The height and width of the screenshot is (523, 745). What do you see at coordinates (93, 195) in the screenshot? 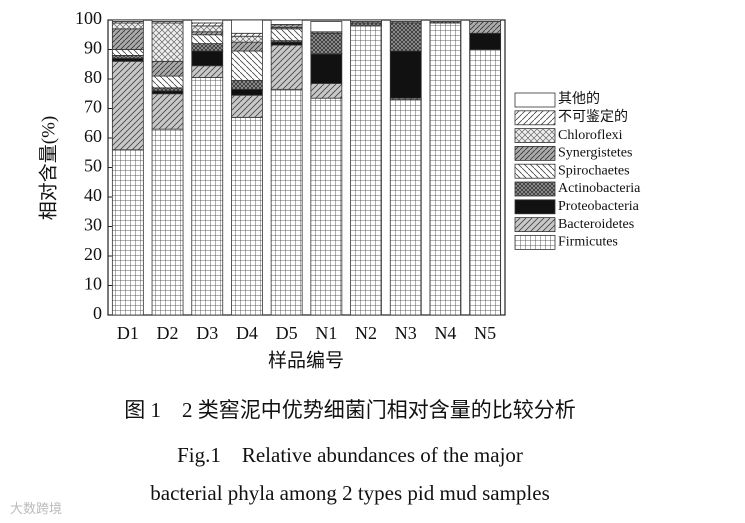
I see `y-tick-label: 40` at bounding box center [93, 195].